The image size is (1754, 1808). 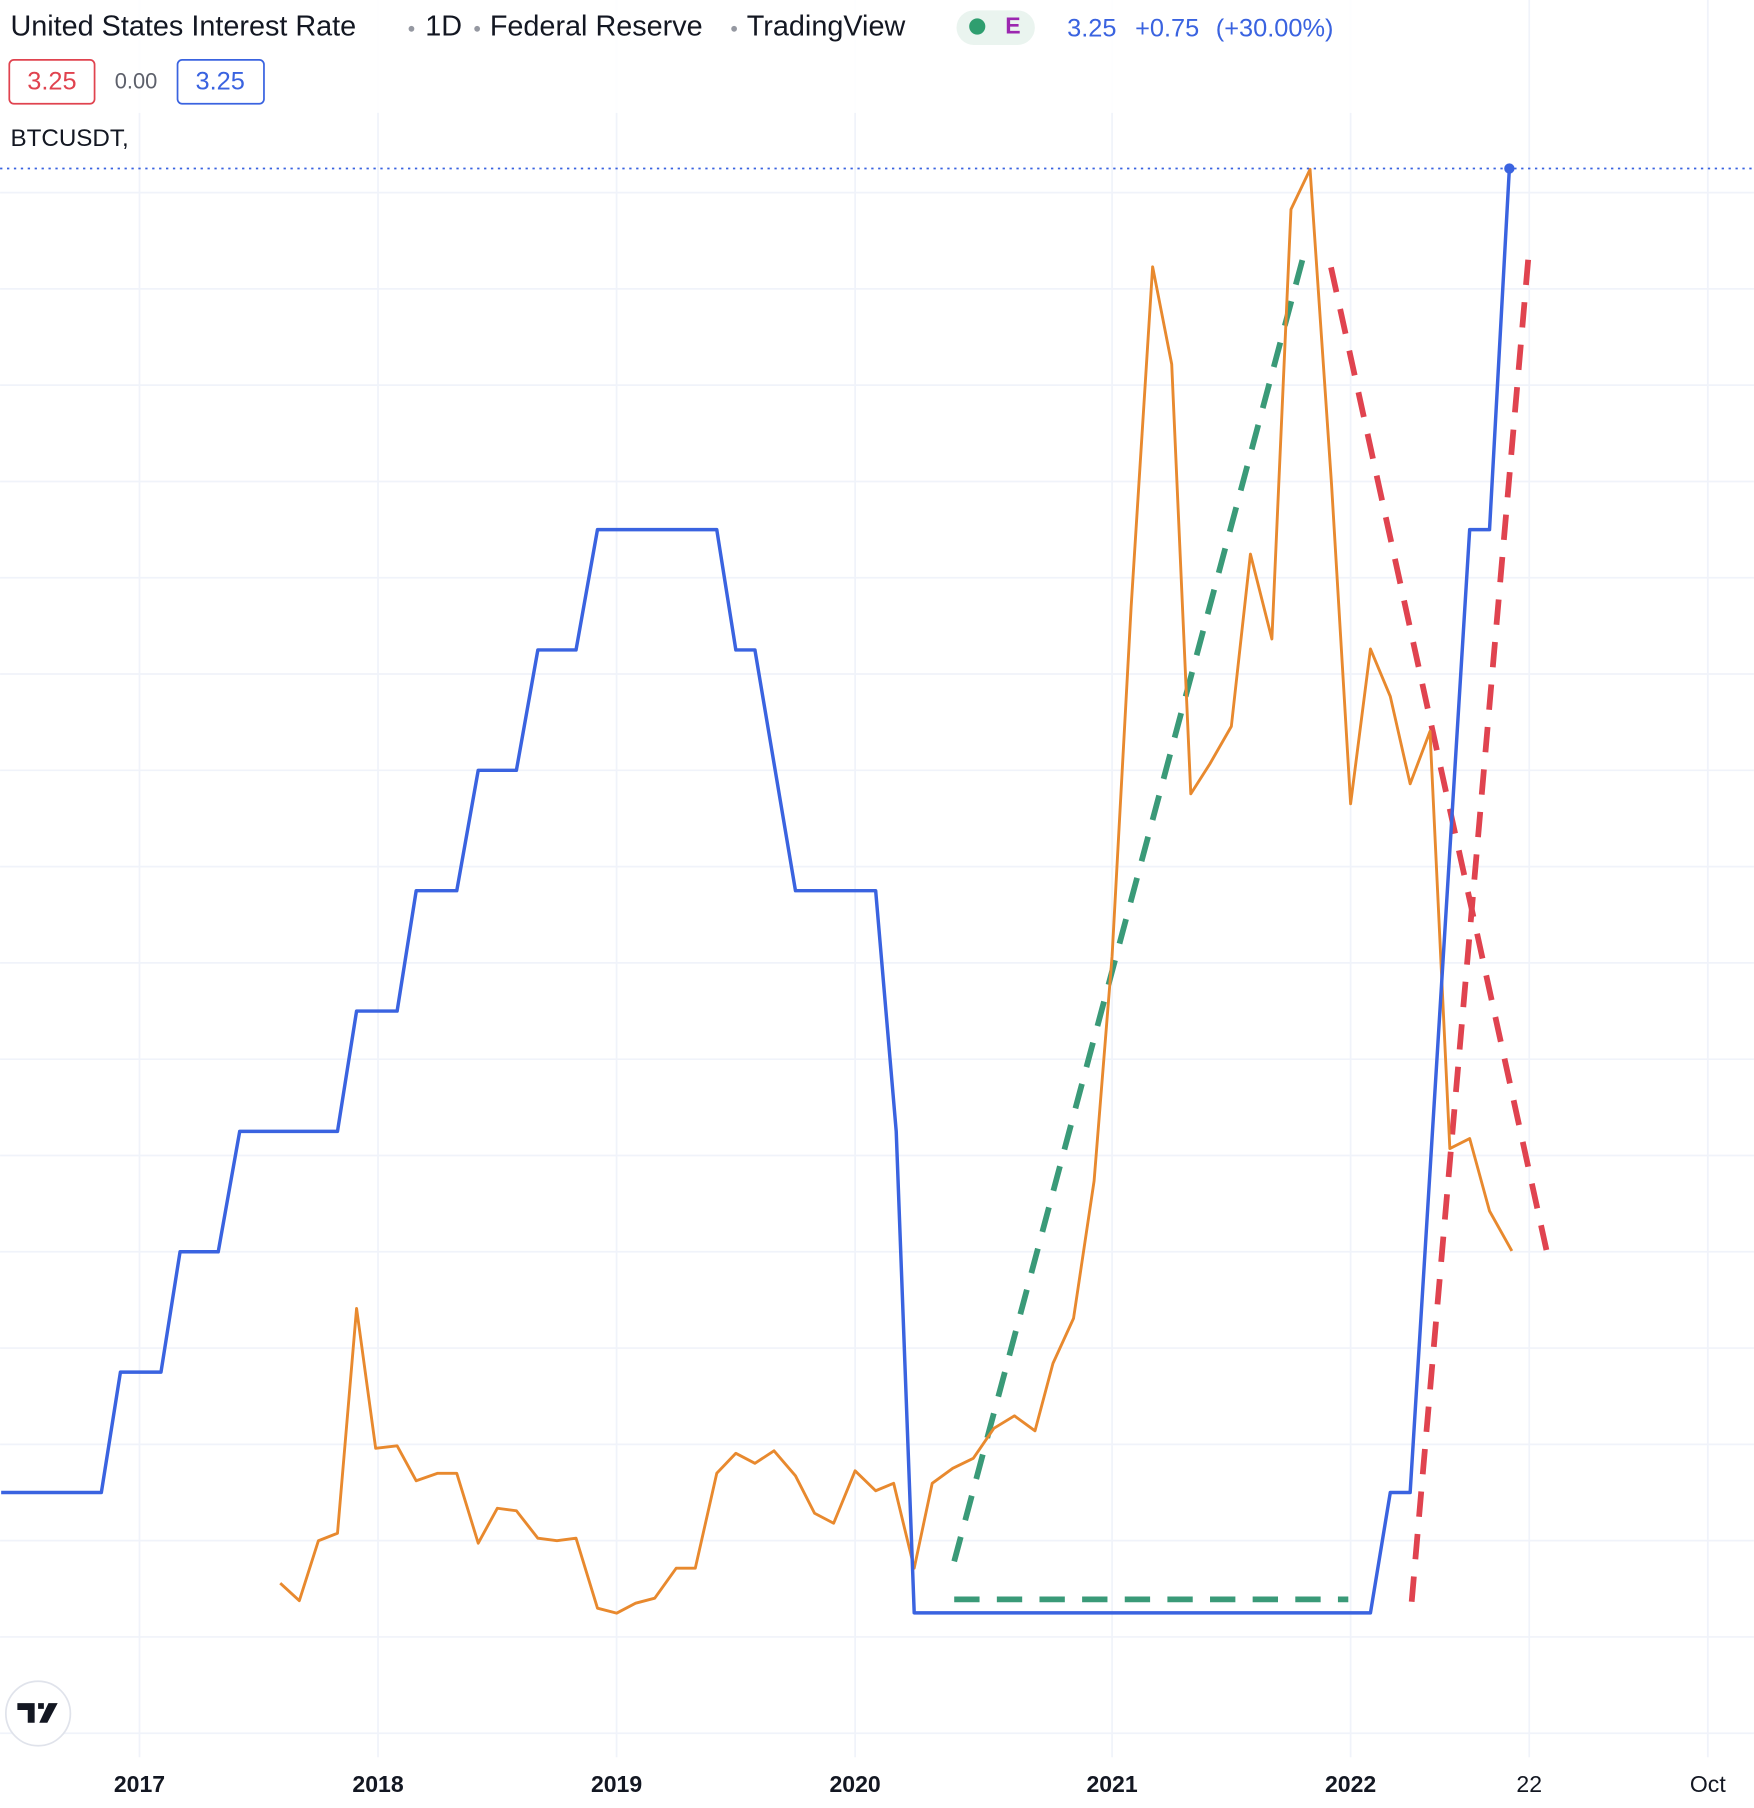 I want to click on status-pill, so click(x=995, y=27).